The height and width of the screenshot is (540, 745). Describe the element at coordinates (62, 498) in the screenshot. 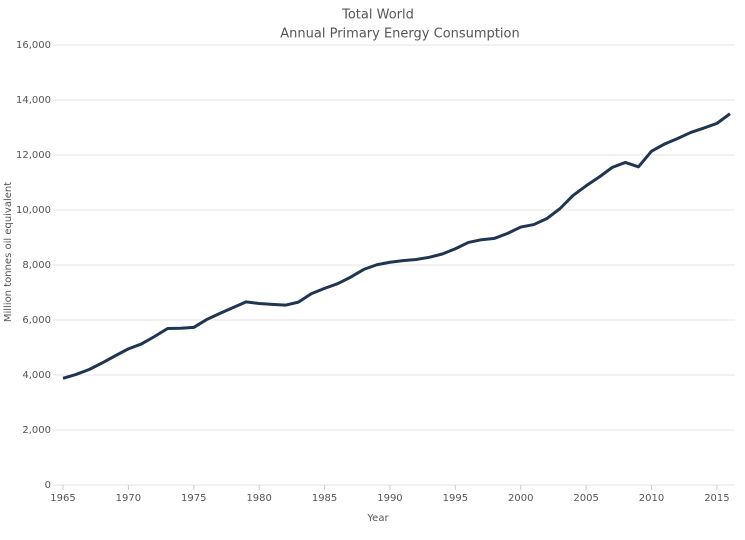

I see `x-tick-label: 1965` at that location.